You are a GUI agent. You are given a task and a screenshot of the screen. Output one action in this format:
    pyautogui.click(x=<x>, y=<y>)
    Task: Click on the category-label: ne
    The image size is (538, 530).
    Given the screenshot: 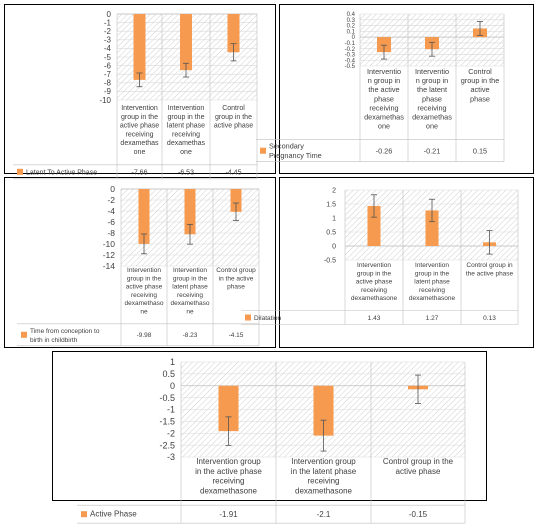 What is the action you would take?
    pyautogui.click(x=144, y=312)
    